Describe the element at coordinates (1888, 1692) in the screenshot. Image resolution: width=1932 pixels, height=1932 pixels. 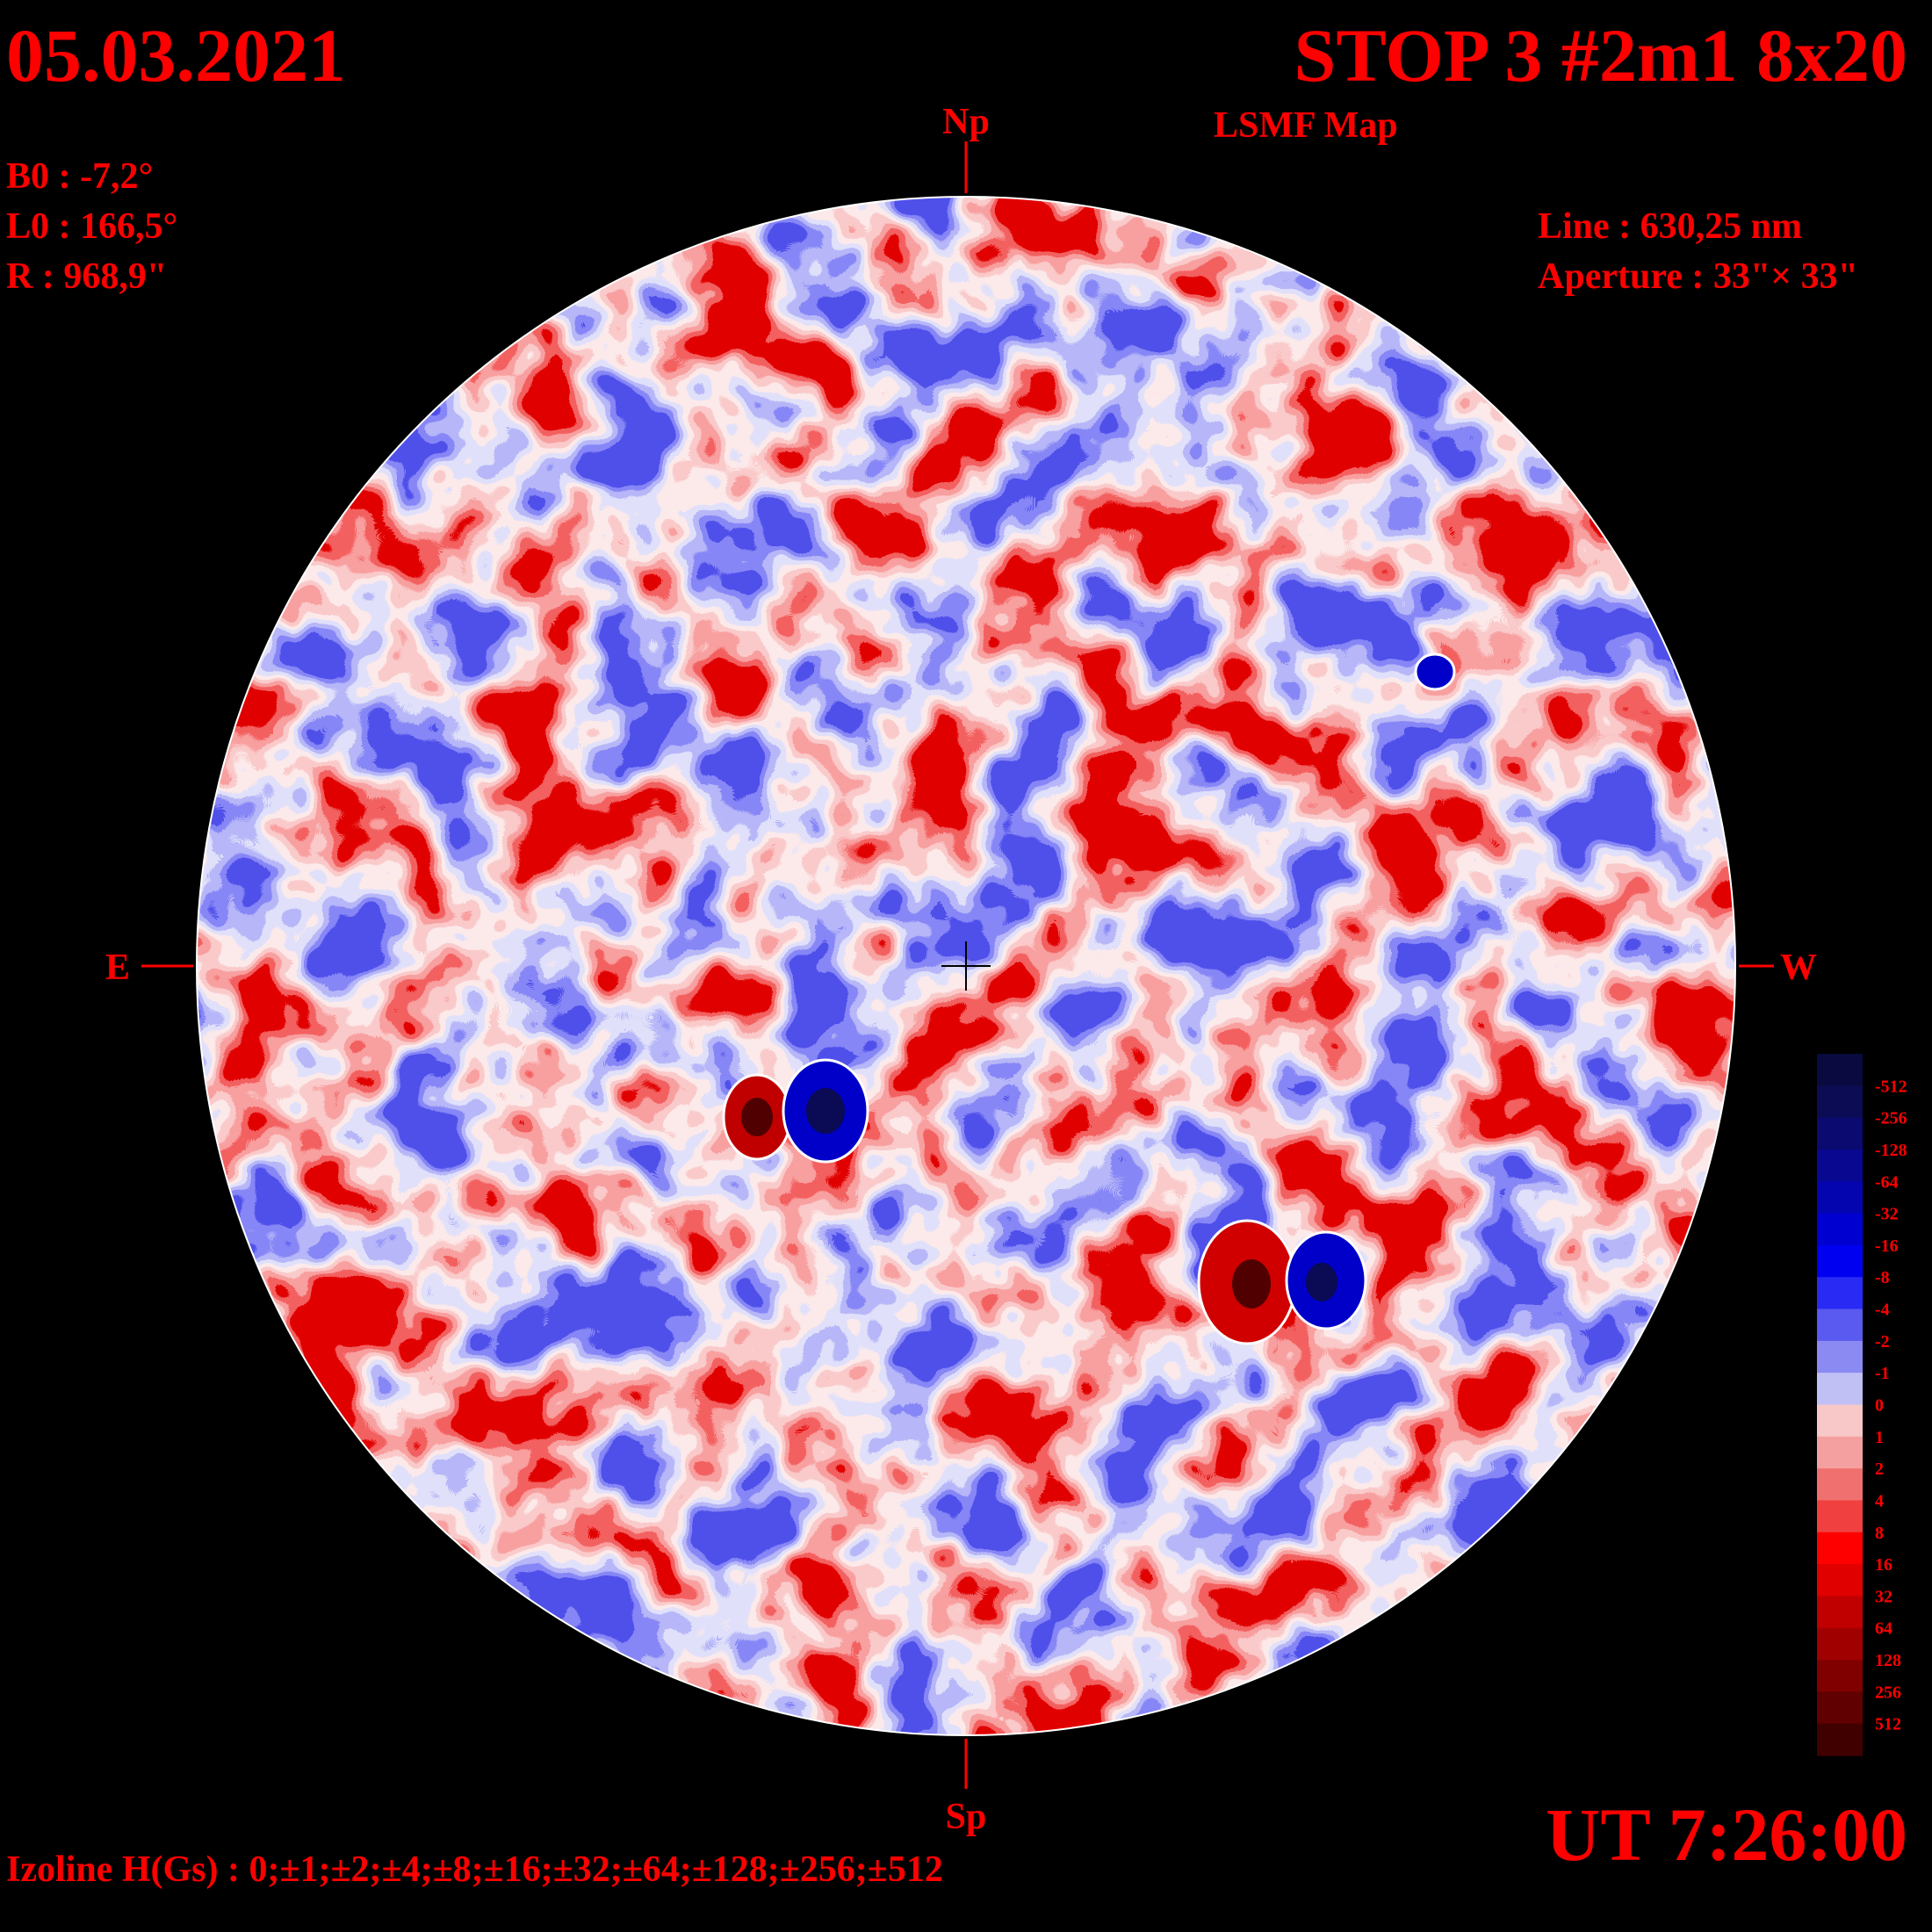
I see `colorbar-label: 256` at that location.